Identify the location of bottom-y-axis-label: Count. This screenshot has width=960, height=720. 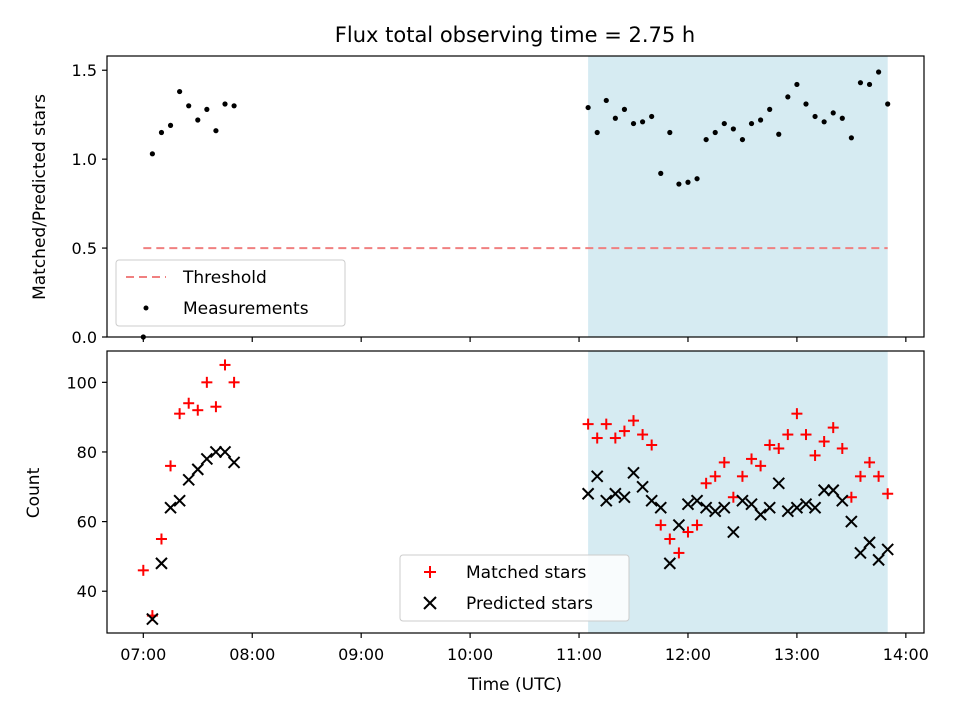
(34, 492).